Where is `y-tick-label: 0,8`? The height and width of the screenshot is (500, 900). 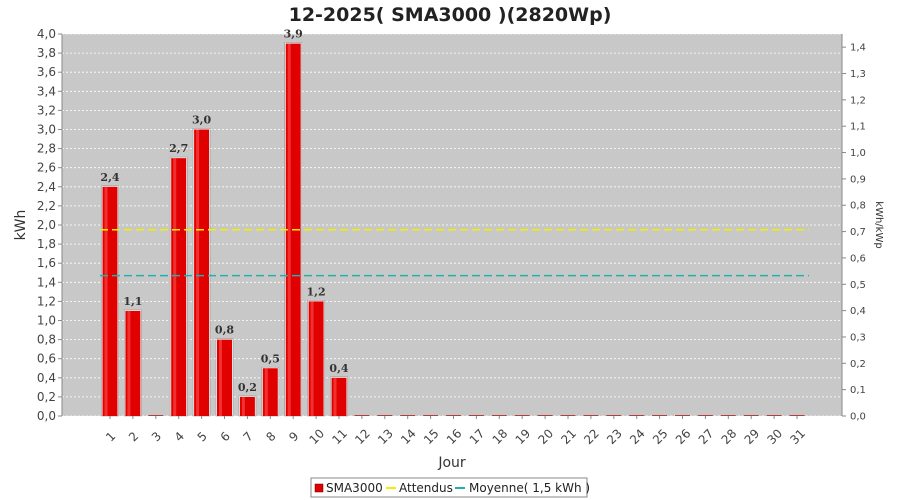
y-tick-label: 0,8 is located at coordinates (46, 340).